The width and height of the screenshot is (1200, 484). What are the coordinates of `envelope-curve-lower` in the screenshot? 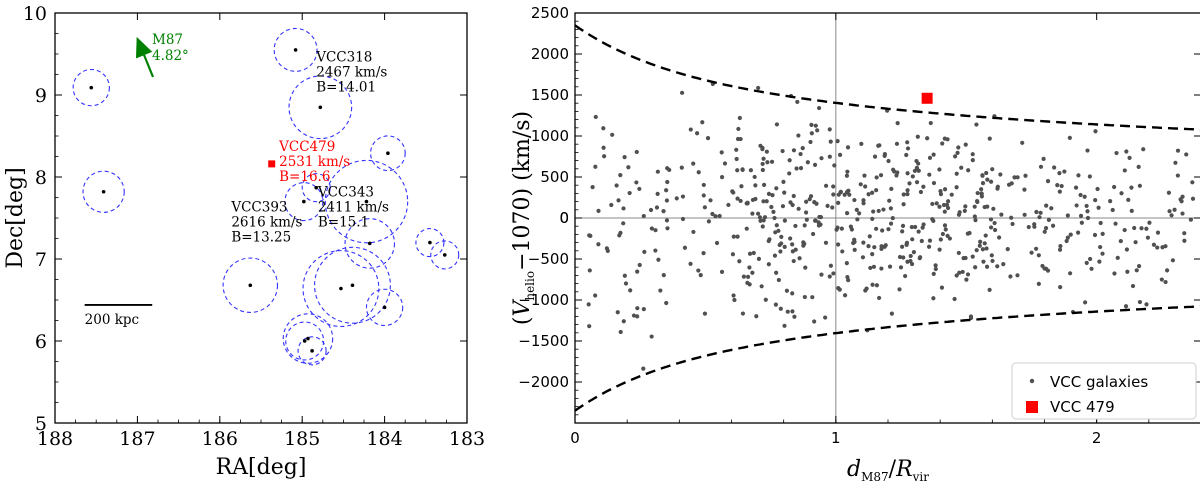 It's located at (887, 358).